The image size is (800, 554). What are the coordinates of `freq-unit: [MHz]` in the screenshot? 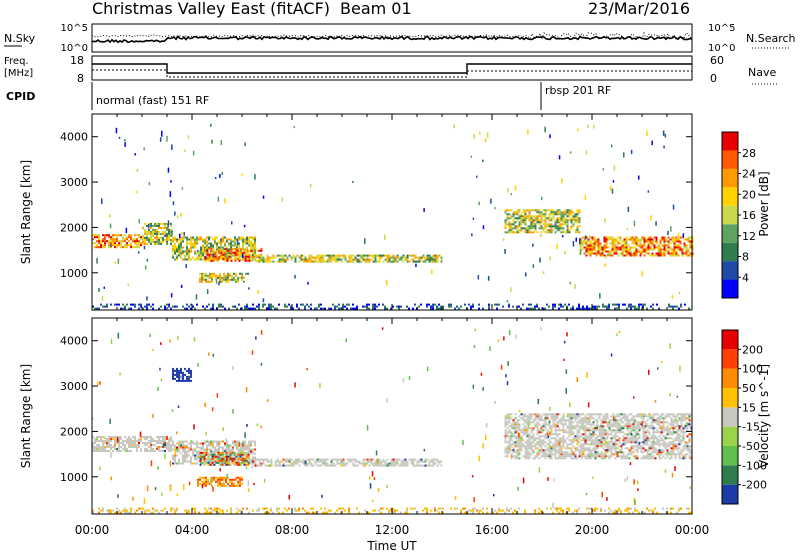 It's located at (18, 73).